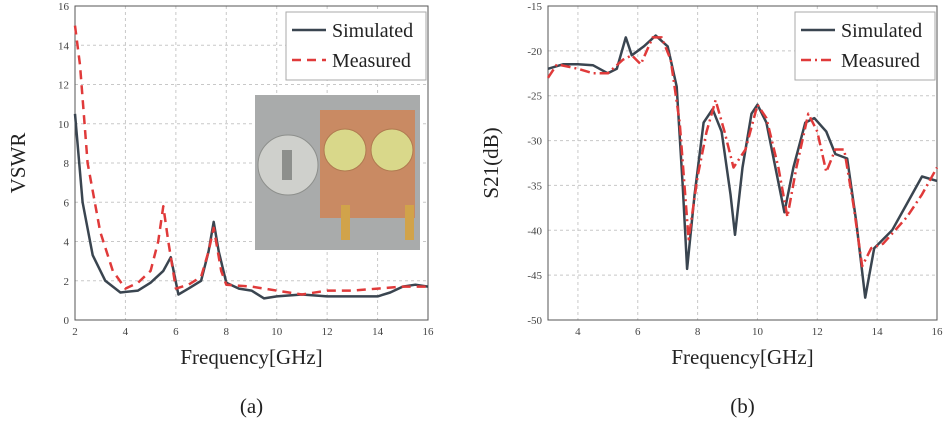  What do you see at coordinates (67, 243) in the screenshot?
I see `y-tick-label: 4` at bounding box center [67, 243].